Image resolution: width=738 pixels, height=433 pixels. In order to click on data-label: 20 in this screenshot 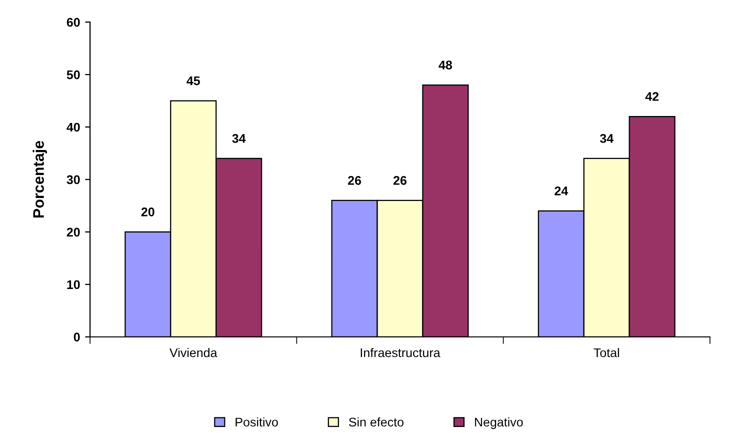, I will do `click(147, 212)`.